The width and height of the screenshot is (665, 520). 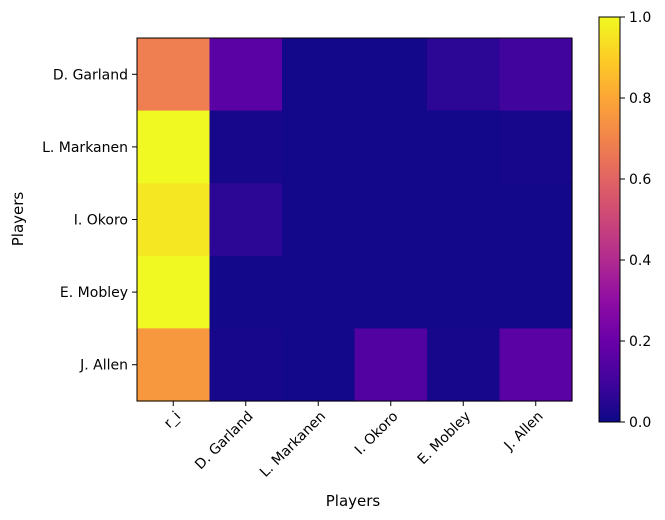 I want to click on colorbar-tick-label: 0.8, so click(x=640, y=99).